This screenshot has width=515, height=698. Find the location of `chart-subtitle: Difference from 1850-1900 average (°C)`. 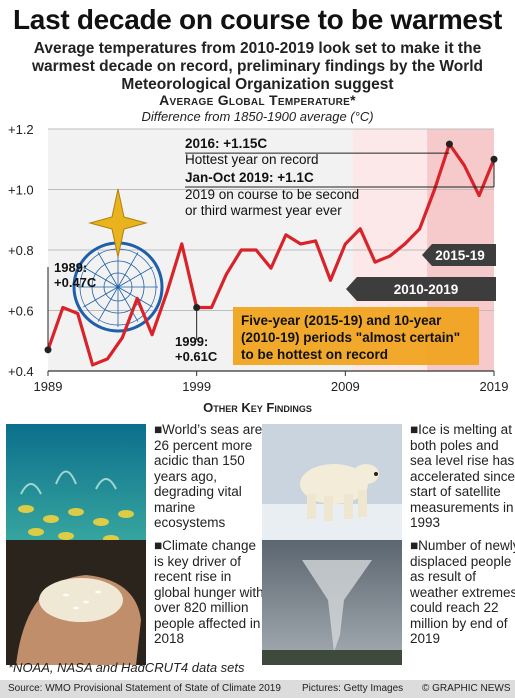

chart-subtitle: Difference from 1850-1900 average (°C) is located at coordinates (257, 116).